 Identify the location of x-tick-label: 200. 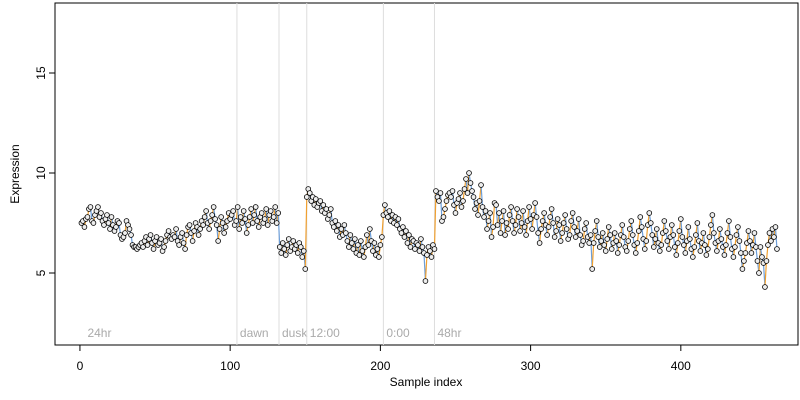
(380, 366).